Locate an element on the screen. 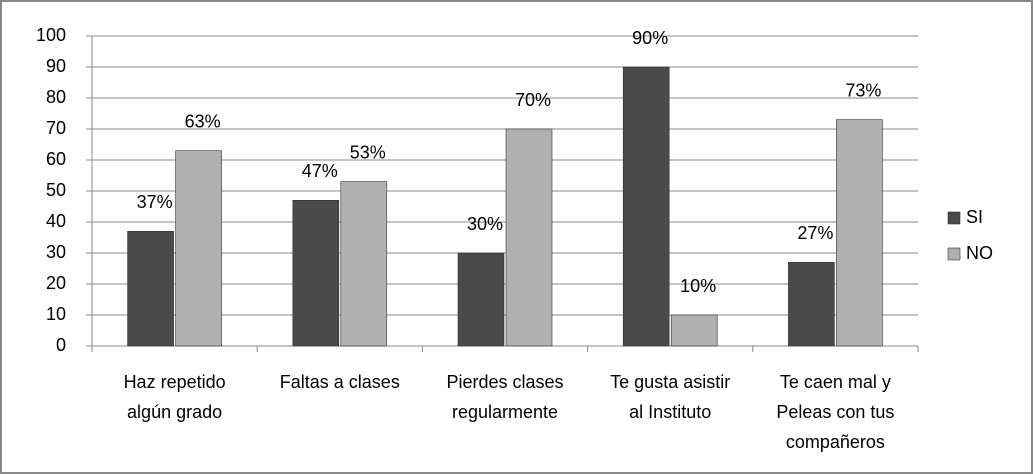 The width and height of the screenshot is (1033, 474). y-tick-label: 60 is located at coordinates (56, 159).